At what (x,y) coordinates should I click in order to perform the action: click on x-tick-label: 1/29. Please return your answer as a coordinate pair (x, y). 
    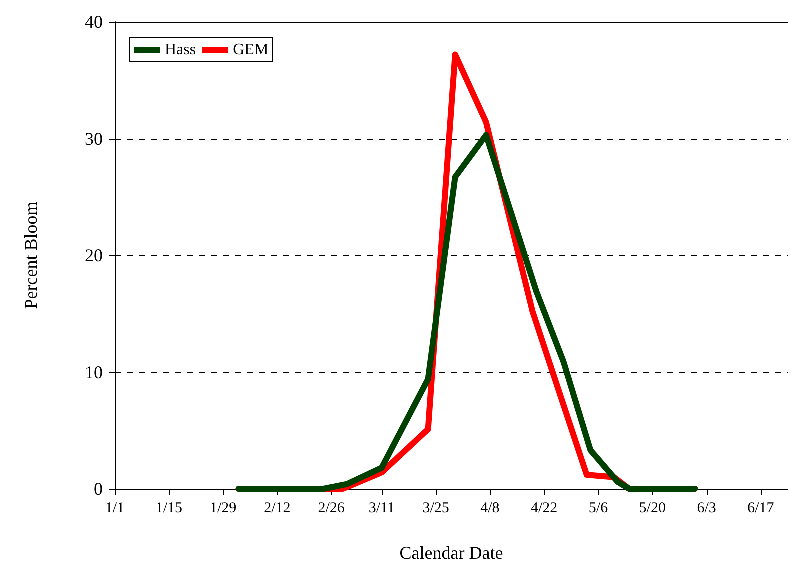
    Looking at the image, I should click on (223, 508).